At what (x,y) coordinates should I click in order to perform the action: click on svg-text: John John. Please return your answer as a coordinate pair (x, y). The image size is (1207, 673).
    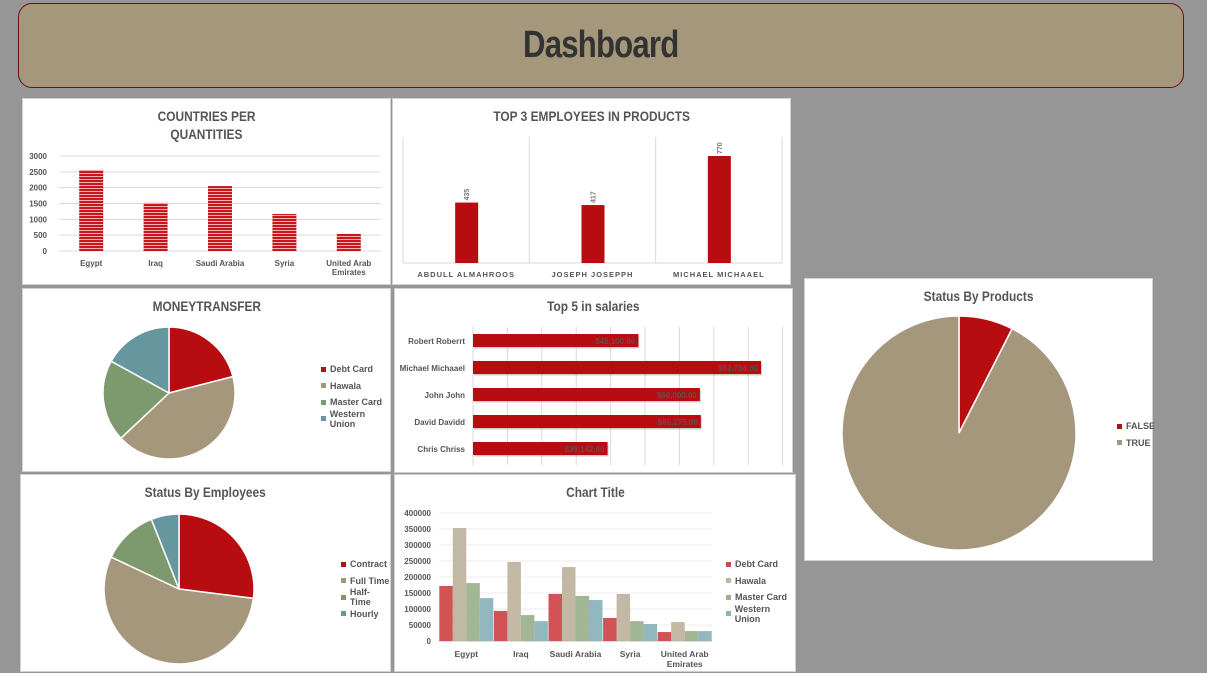
    Looking at the image, I should click on (445, 395).